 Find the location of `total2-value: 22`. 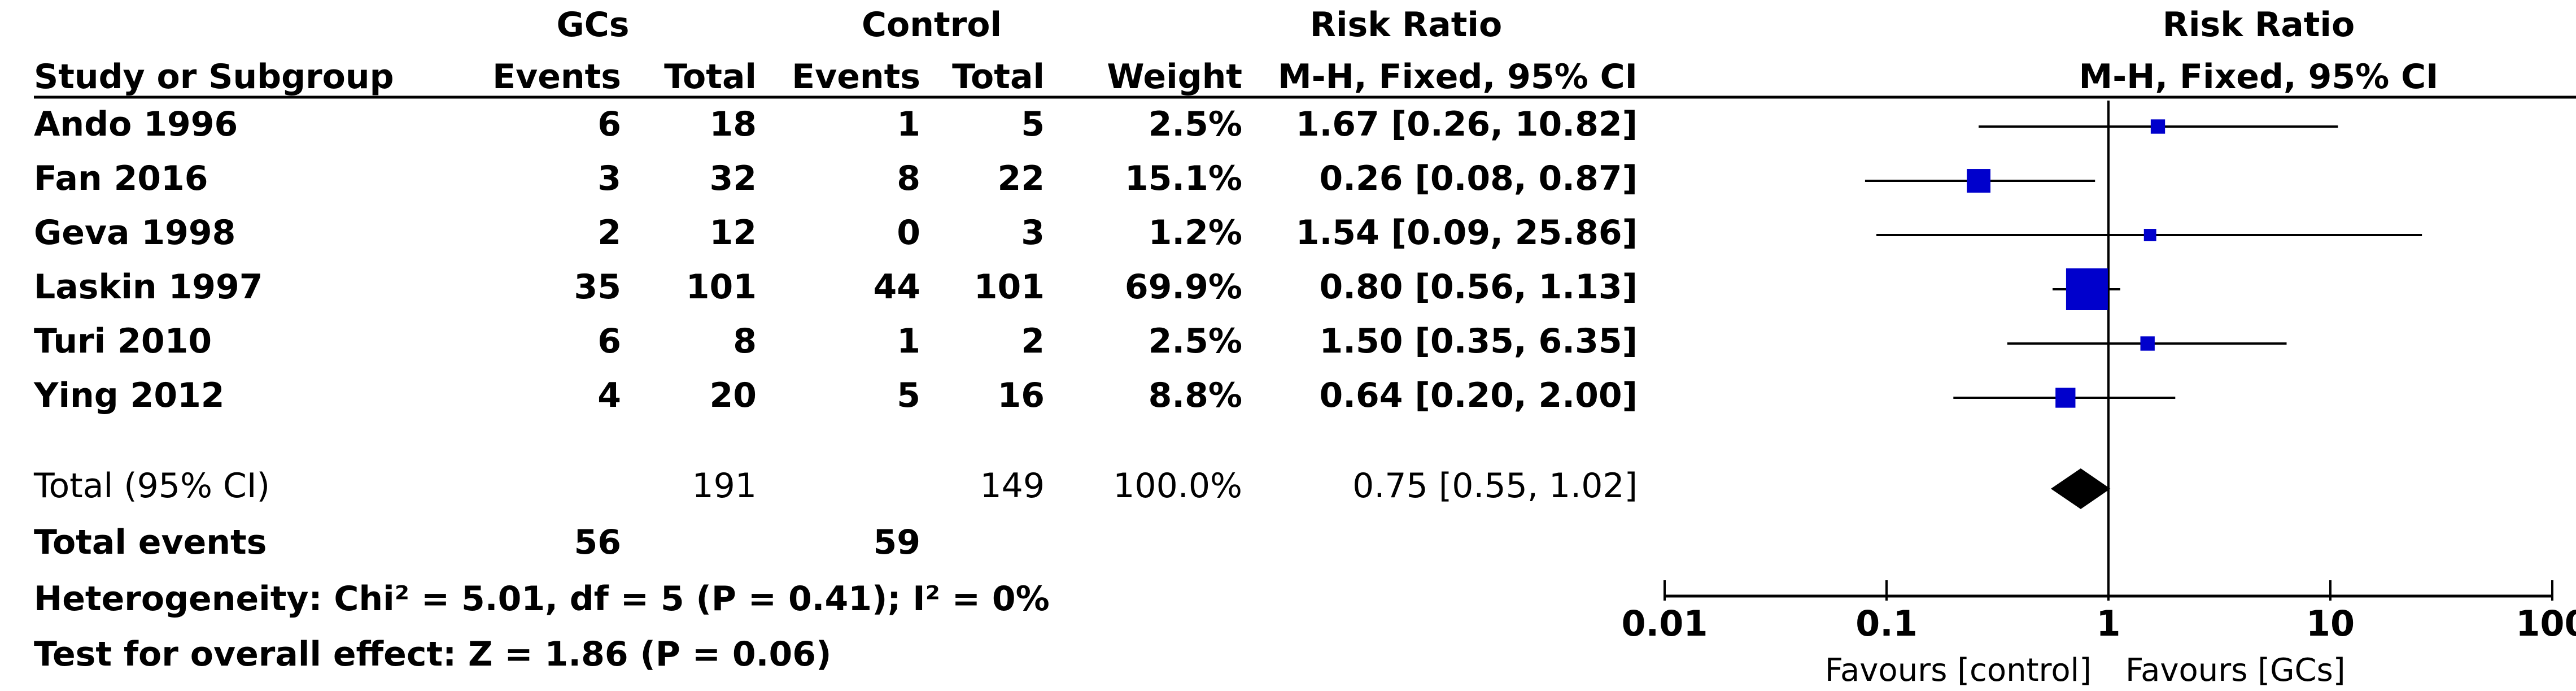

total2-value: 22 is located at coordinates (1021, 179).